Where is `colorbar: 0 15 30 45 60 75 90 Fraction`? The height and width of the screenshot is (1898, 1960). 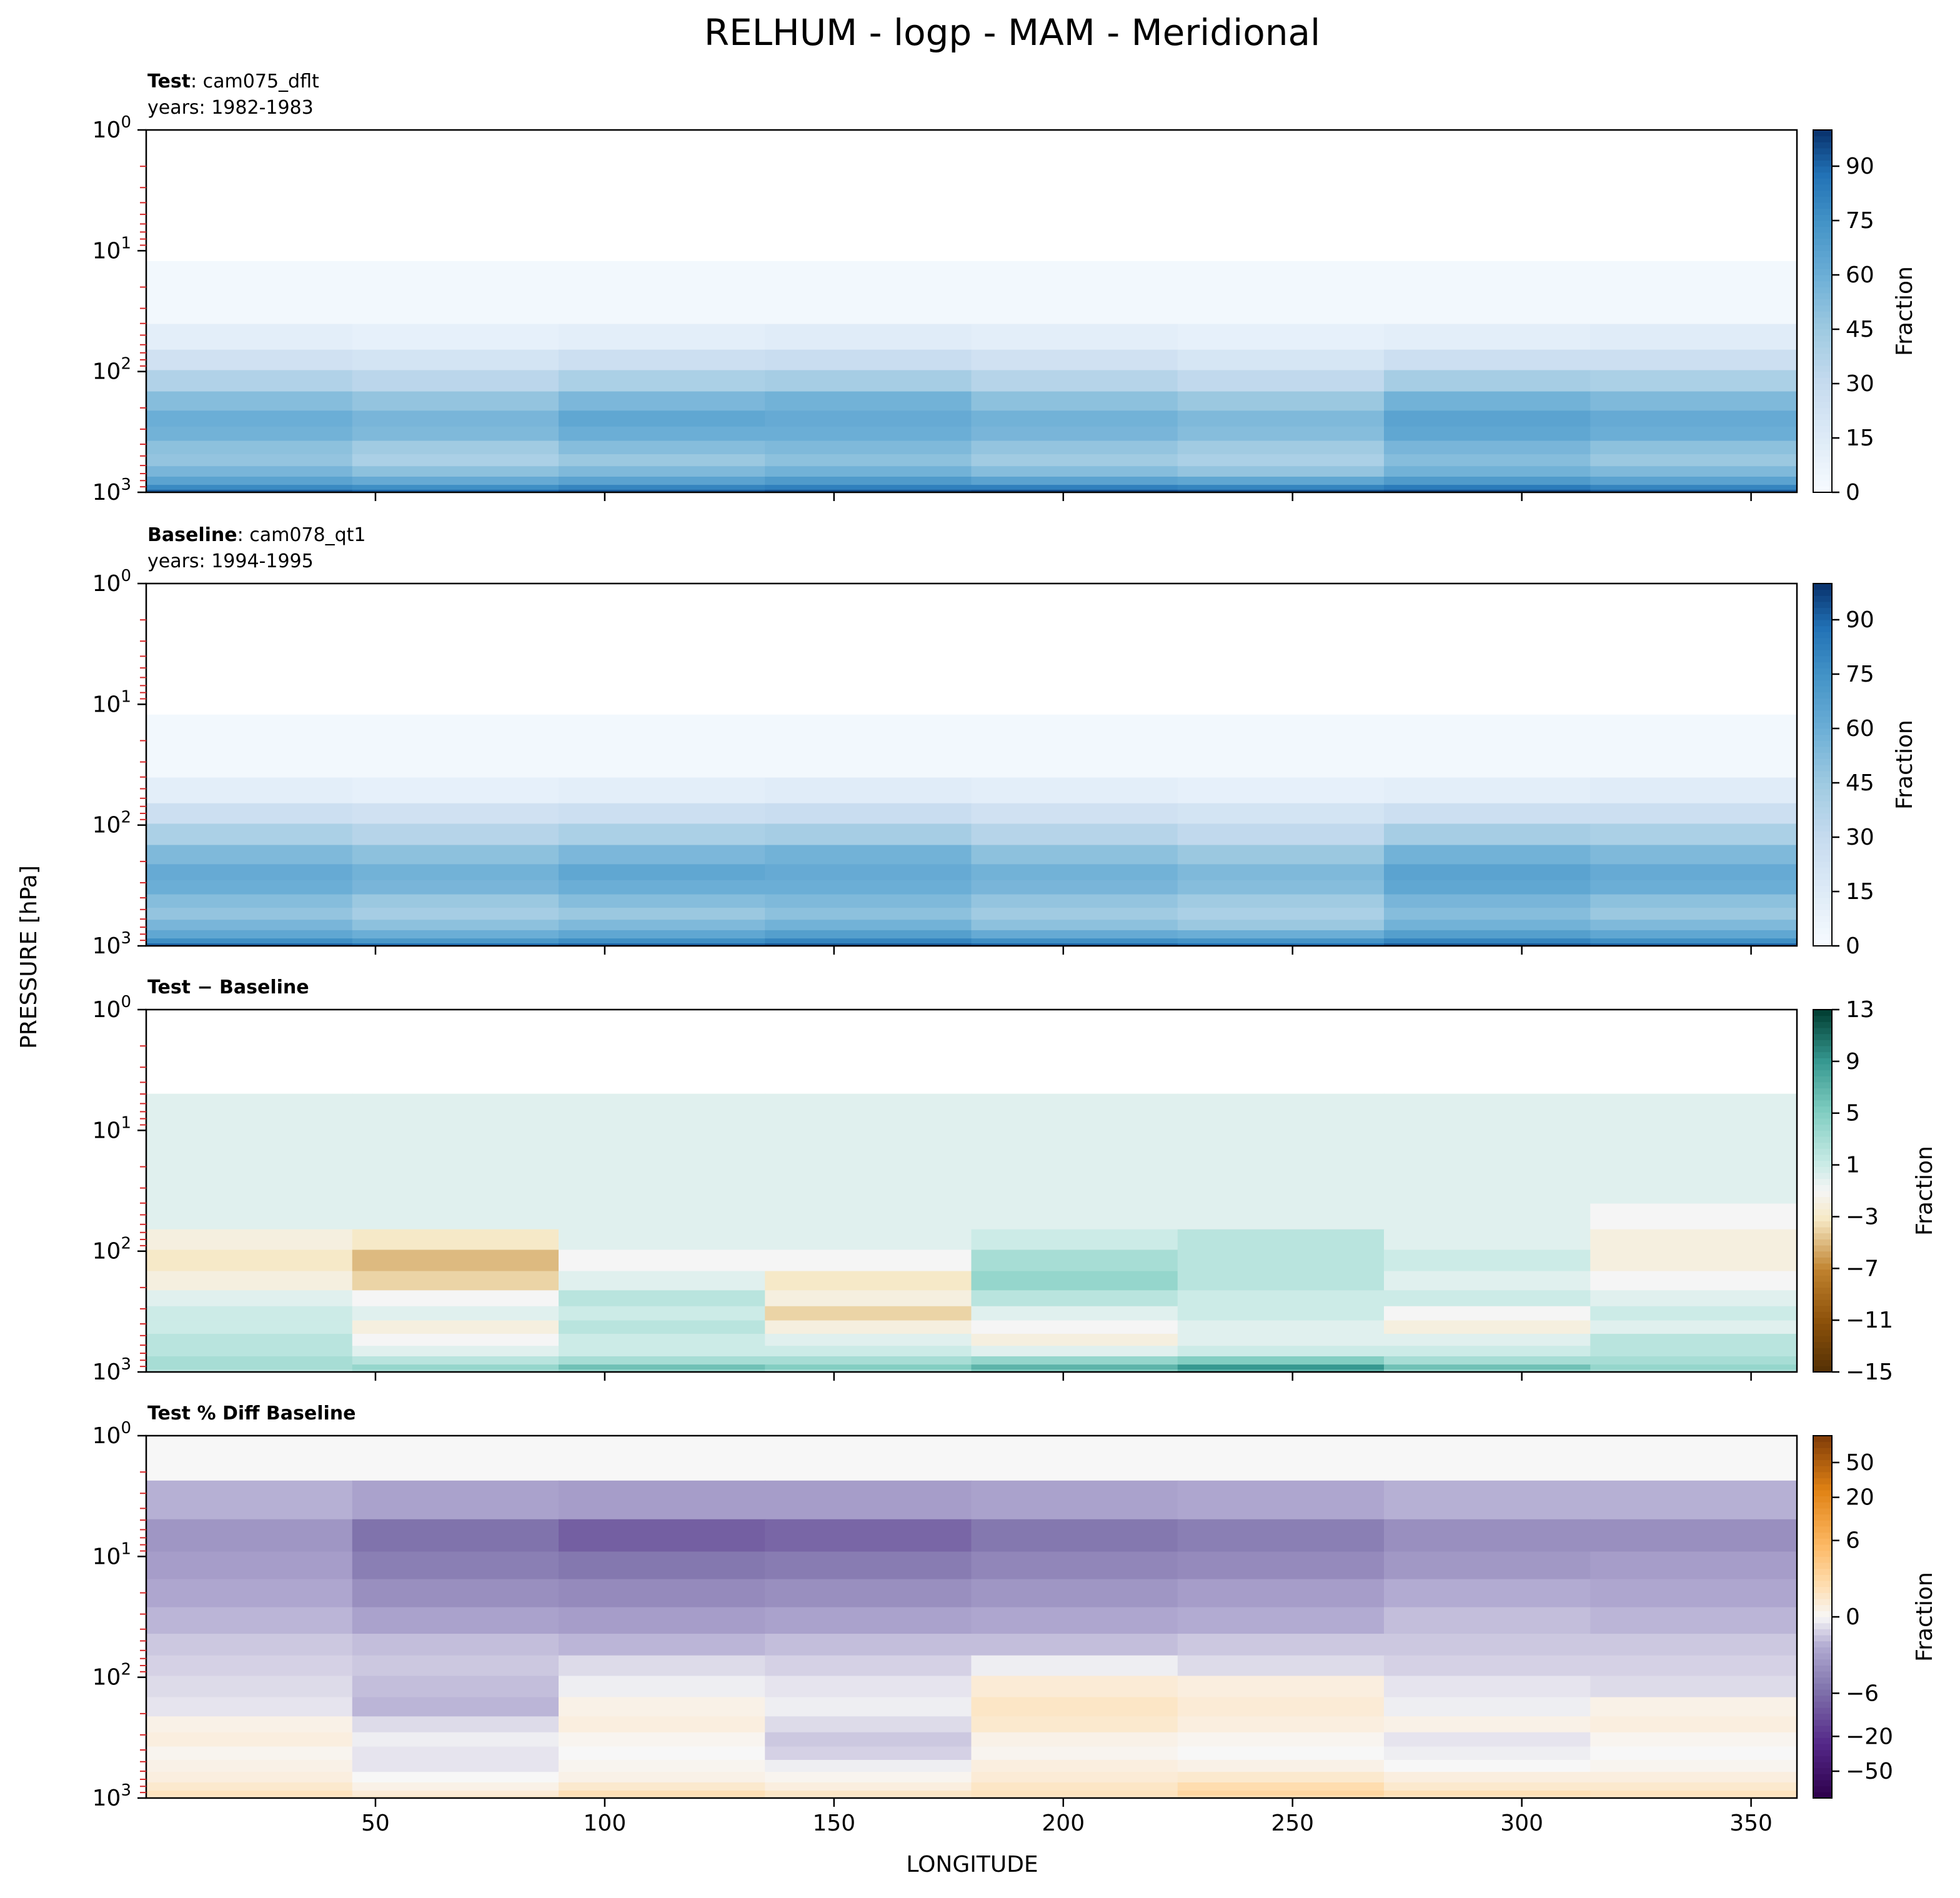
colorbar: 0 15 30 45 60 75 90 Fraction is located at coordinates (1865, 771).